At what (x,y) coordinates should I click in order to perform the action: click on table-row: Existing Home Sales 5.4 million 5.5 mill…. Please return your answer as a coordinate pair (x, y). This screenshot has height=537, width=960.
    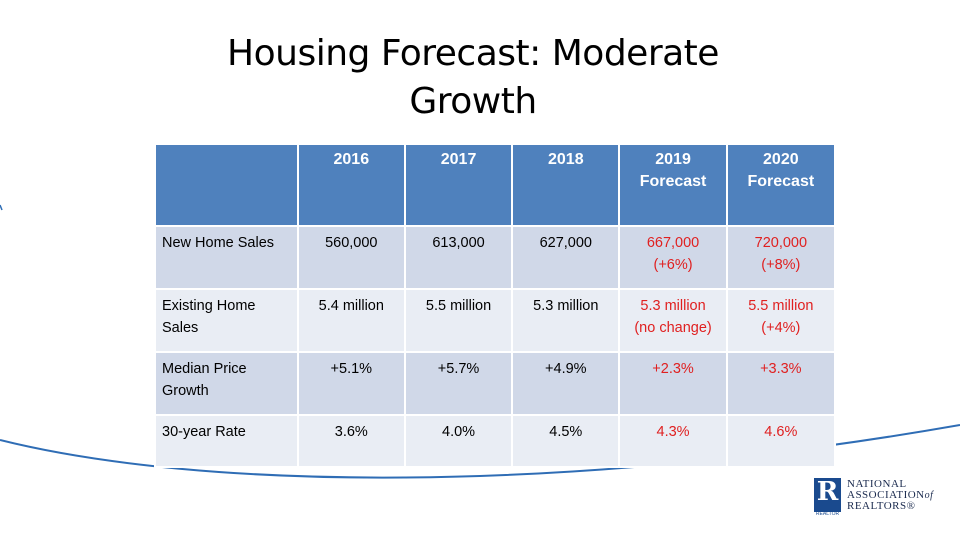
    Looking at the image, I should click on (495, 320).